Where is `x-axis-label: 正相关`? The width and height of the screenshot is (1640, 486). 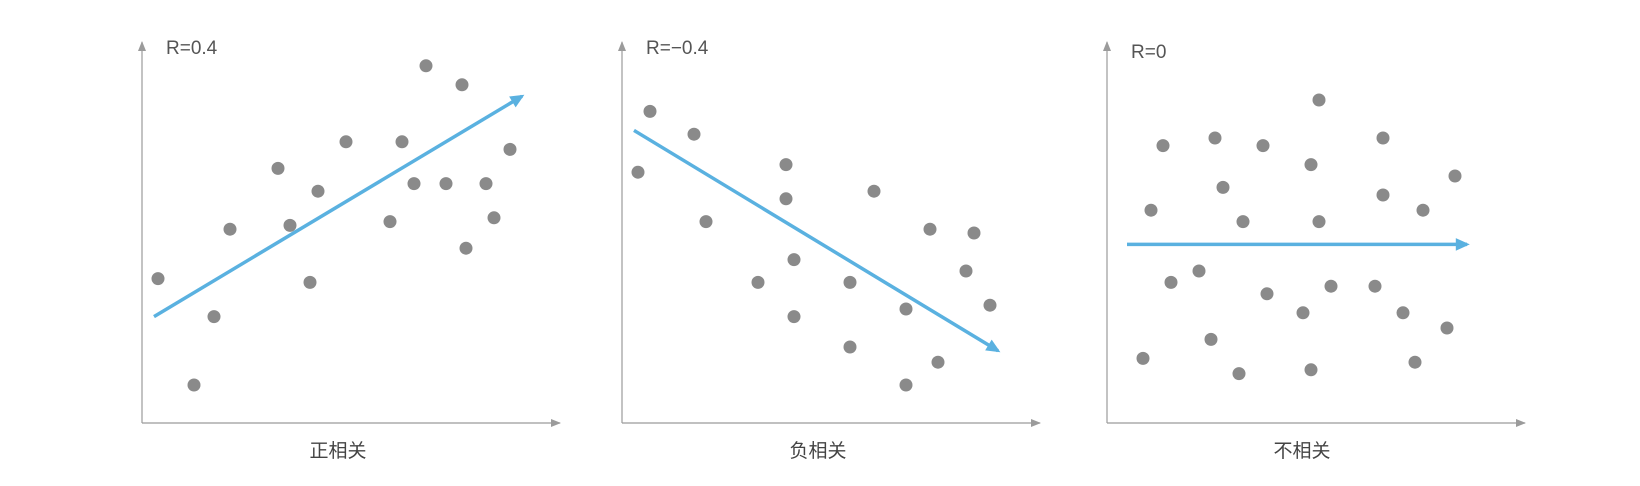
x-axis-label: 正相关 is located at coordinates (337, 451).